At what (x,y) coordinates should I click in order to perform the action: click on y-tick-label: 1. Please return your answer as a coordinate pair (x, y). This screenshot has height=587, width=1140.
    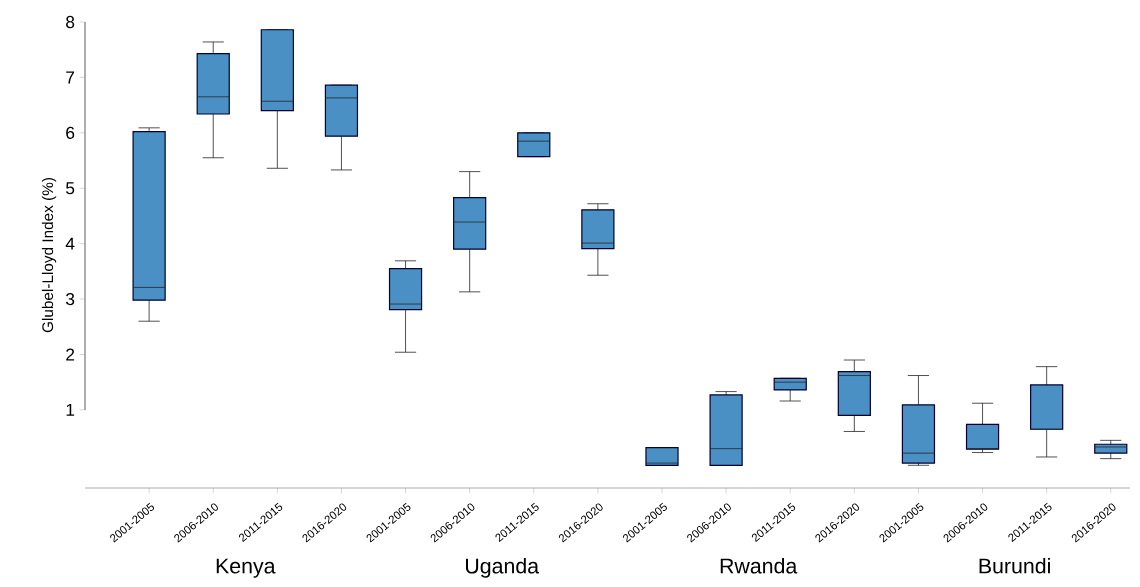
    Looking at the image, I should click on (70, 409).